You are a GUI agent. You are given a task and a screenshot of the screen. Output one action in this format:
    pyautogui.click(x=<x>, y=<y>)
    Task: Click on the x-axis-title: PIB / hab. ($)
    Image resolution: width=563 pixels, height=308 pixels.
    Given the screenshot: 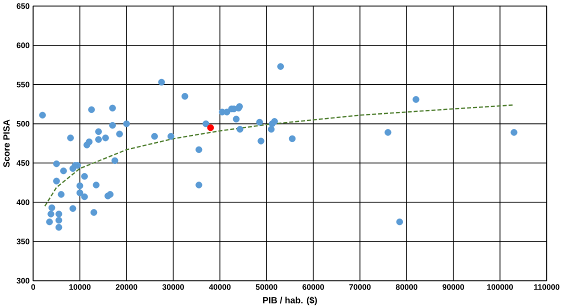 What is the action you would take?
    pyautogui.click(x=290, y=300)
    